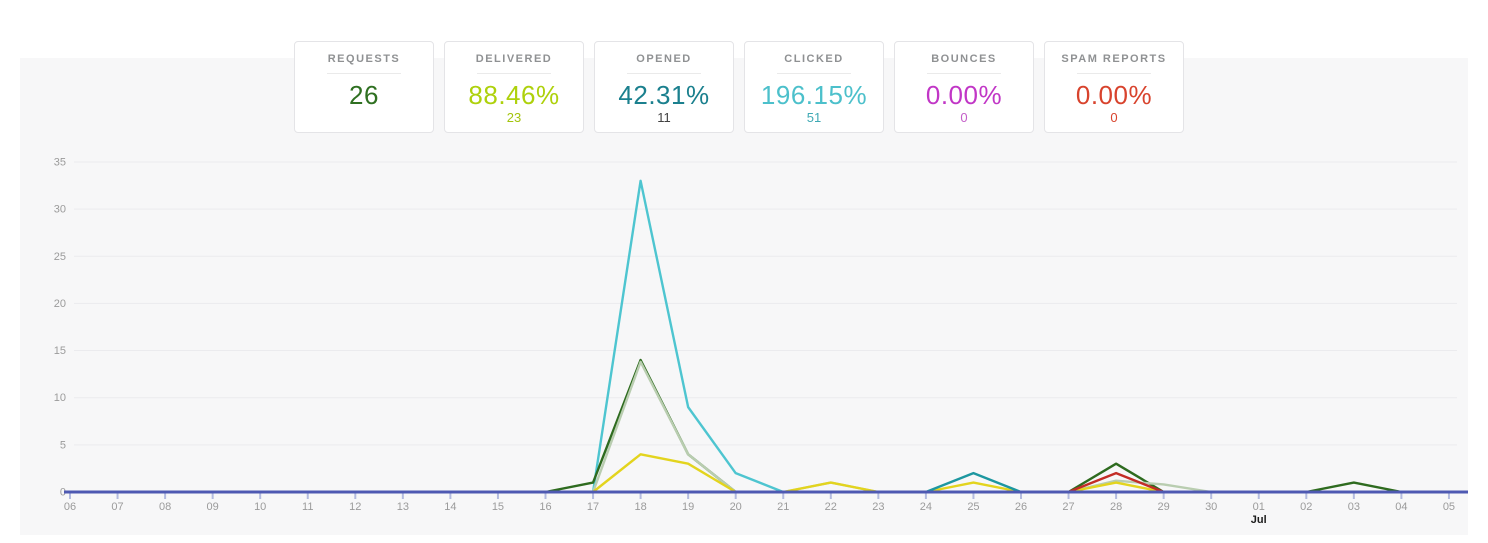  I want to click on stat-card-requests: REQUESTS 26, so click(364, 87).